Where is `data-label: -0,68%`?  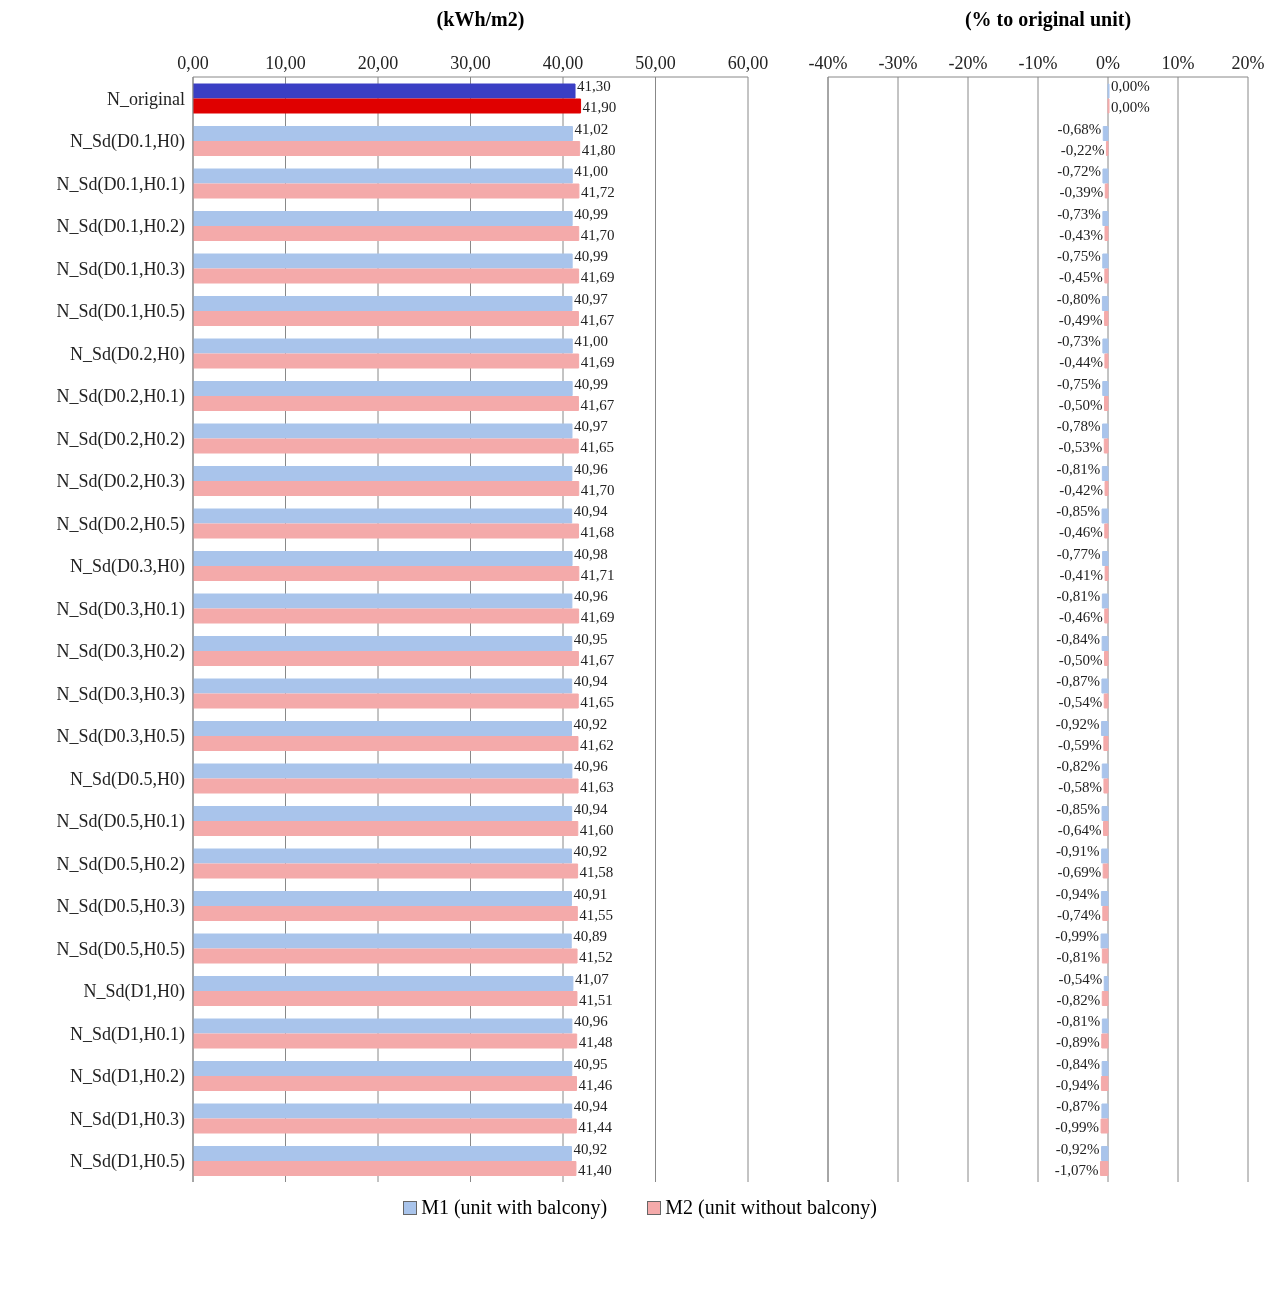
data-label: -0,68% is located at coordinates (1079, 128).